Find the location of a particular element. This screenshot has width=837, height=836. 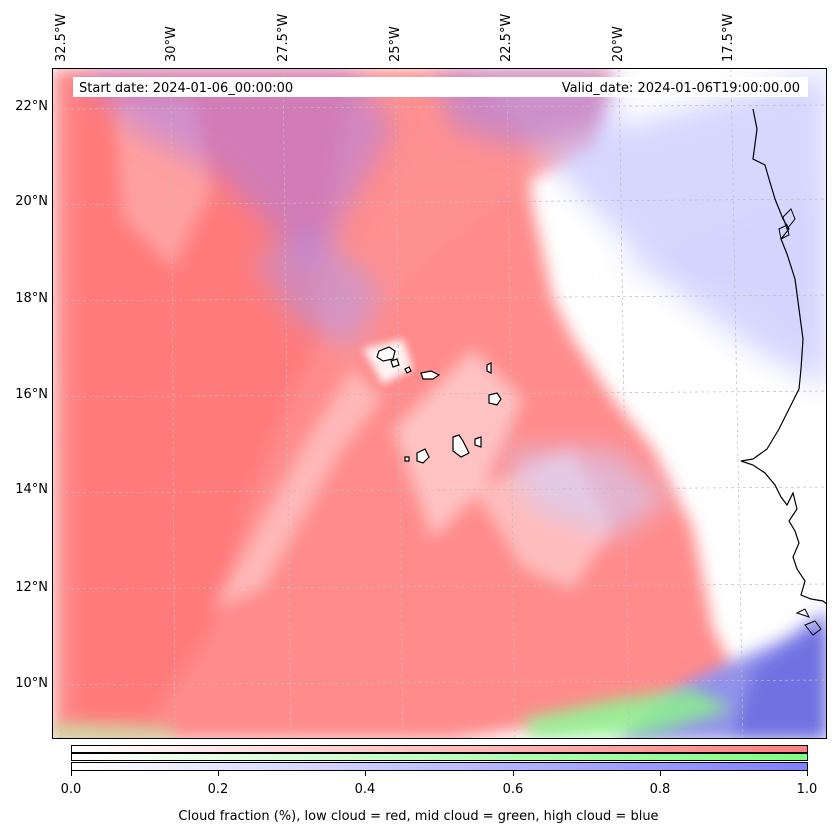

colorbar-tick-0-8: 0.8 is located at coordinates (660, 789).